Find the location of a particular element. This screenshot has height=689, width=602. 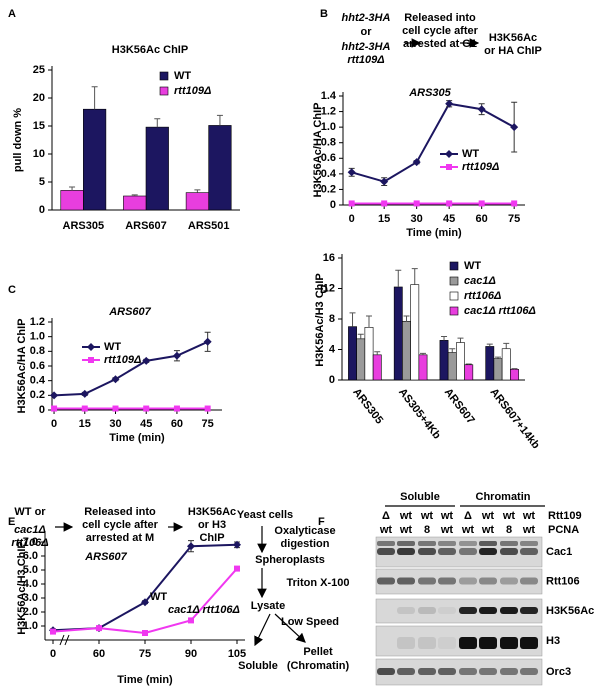

x-axis-label: Time (min) is located at coordinates (137, 438).